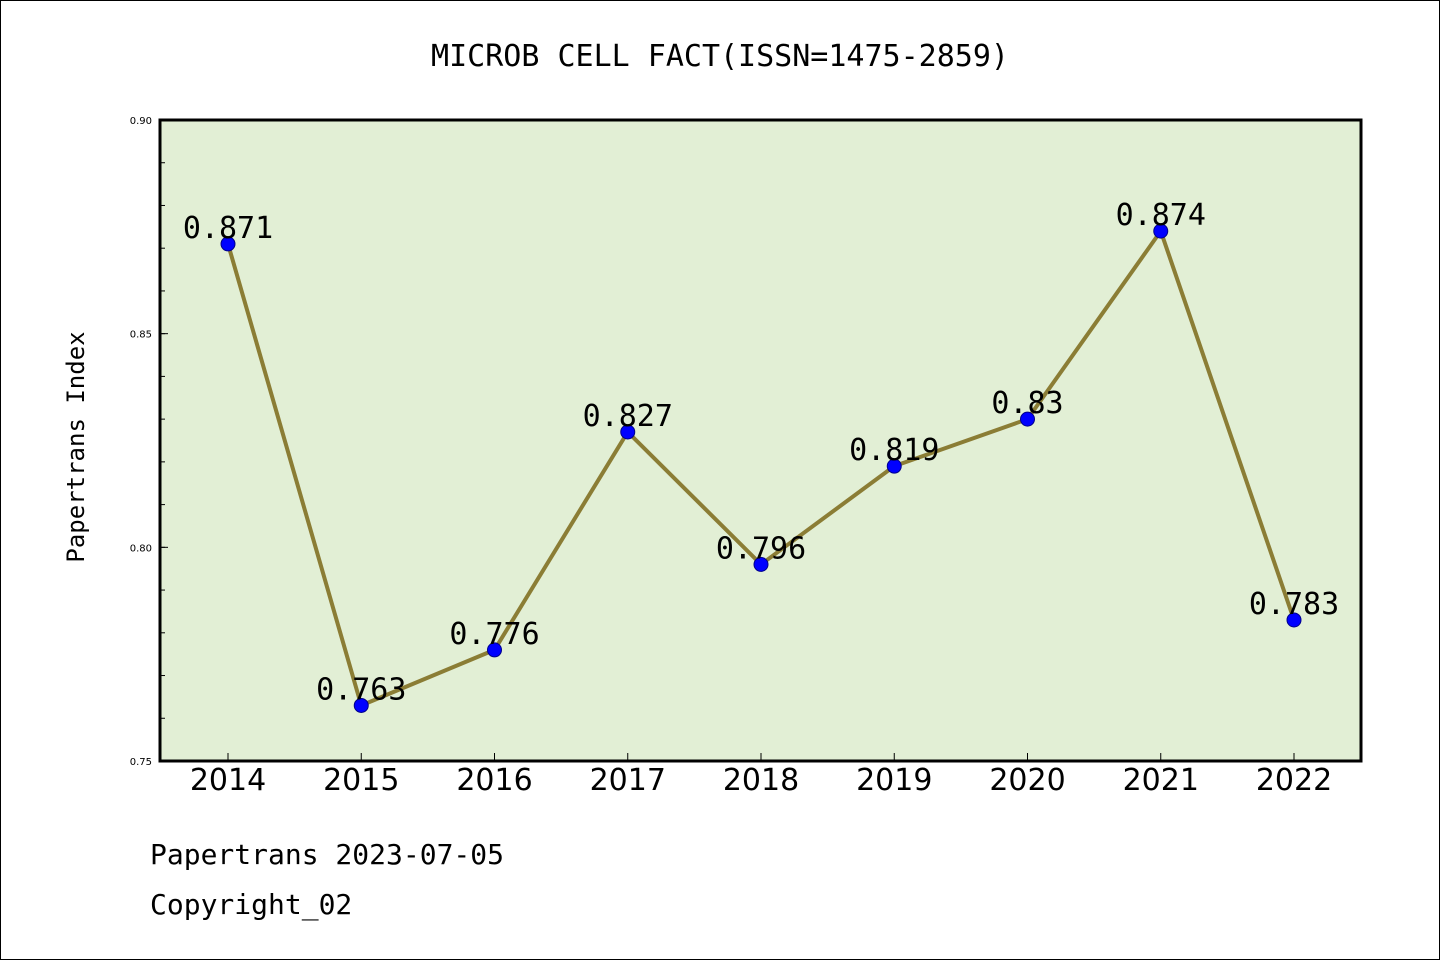 This screenshot has width=1440, height=960. I want to click on data-label: 0.763, so click(361, 689).